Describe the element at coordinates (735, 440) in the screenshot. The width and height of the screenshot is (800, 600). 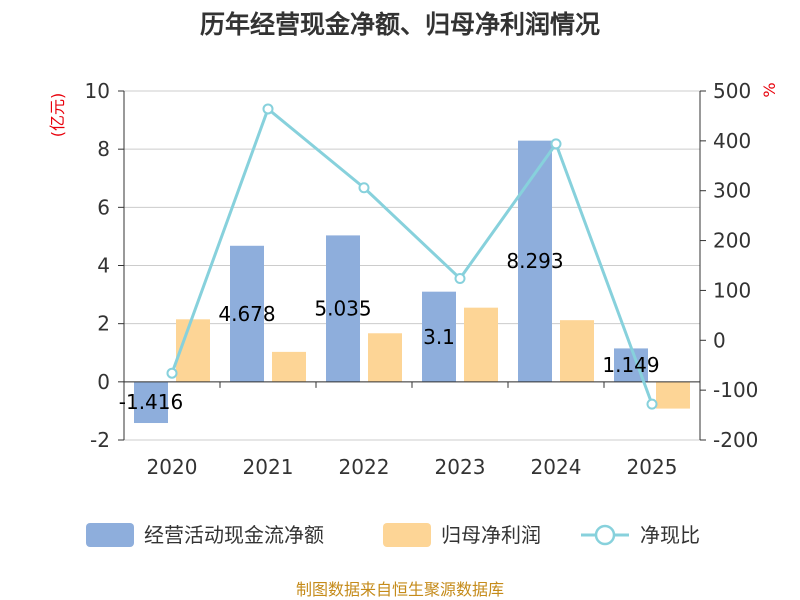
I see `y-right-tick-label: -200` at that location.